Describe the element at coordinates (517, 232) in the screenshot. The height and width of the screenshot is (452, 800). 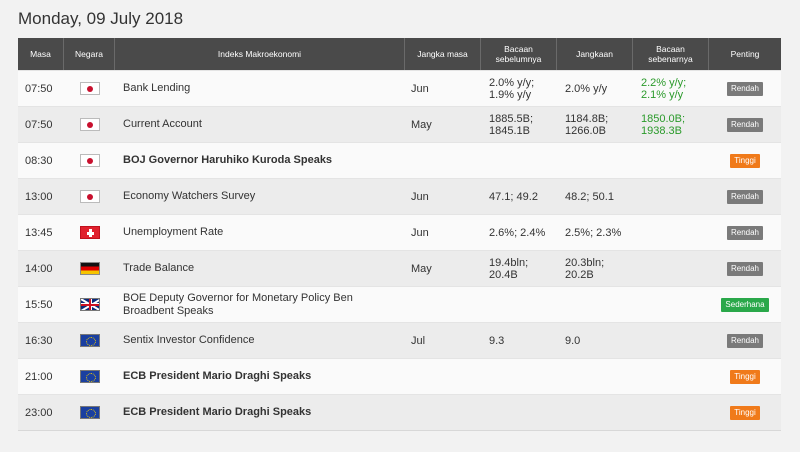
I see `previous-value: 2.6%; 2.4%` at that location.